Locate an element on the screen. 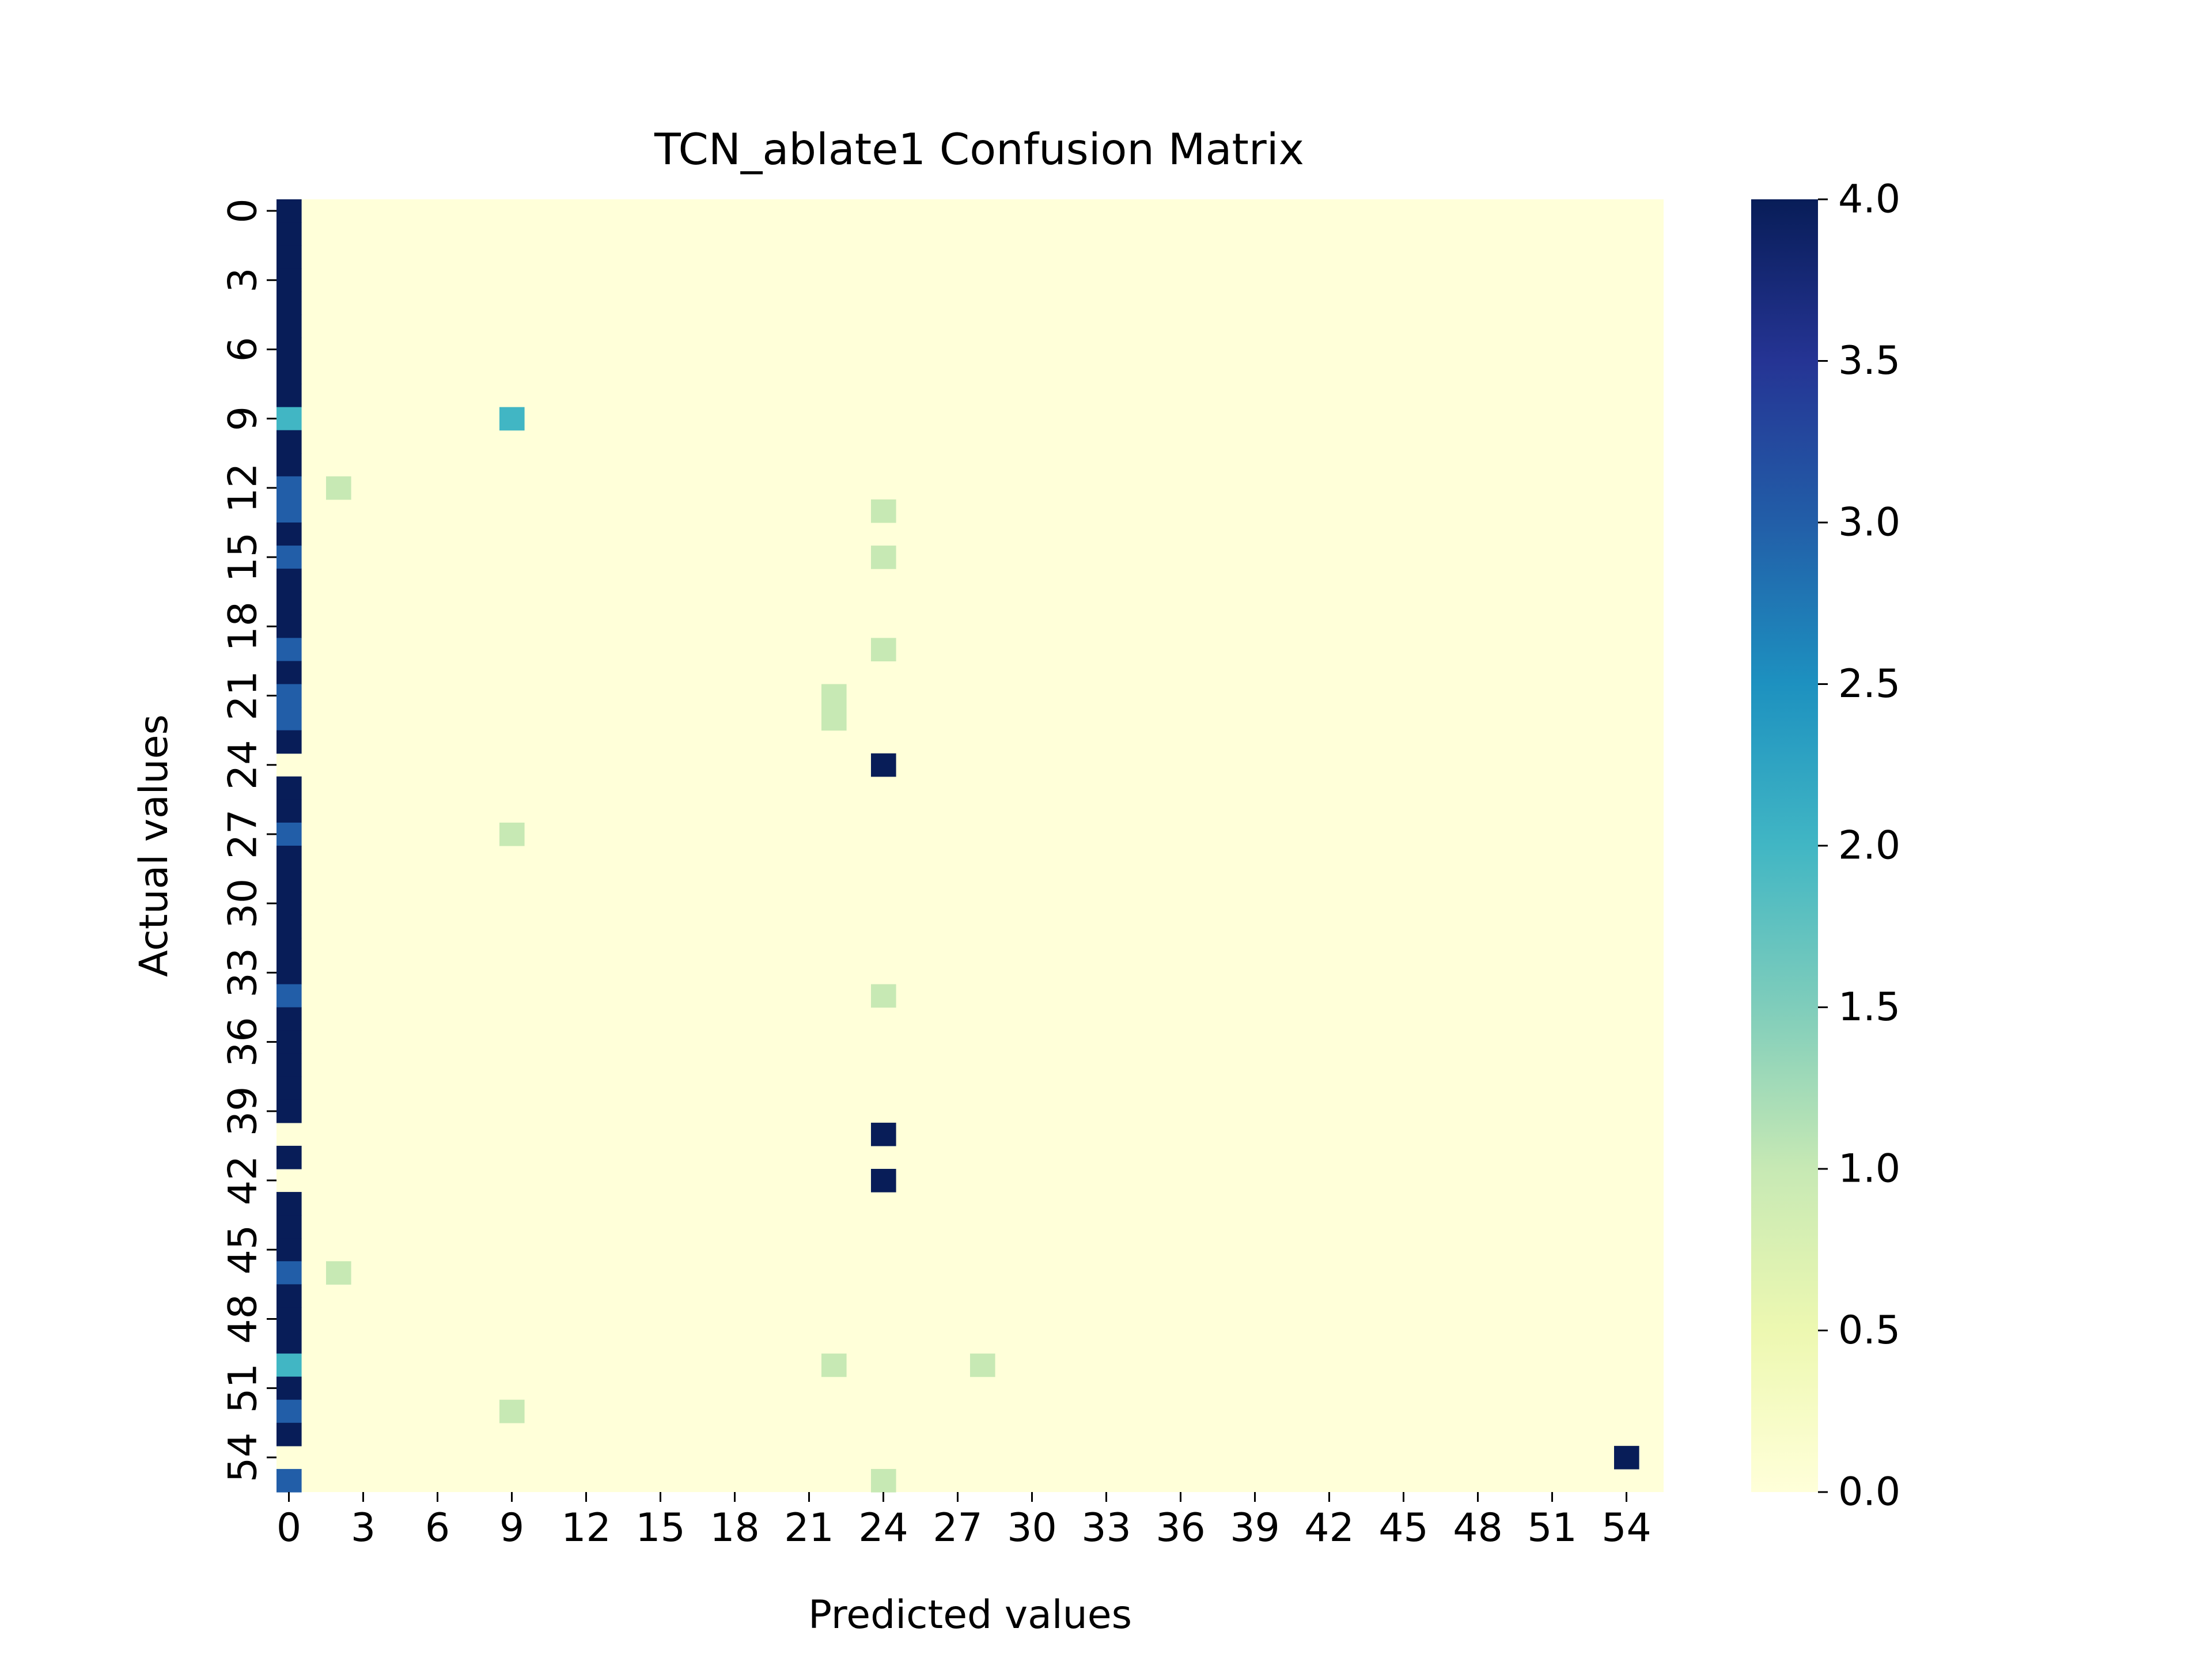 This screenshot has height=1662, width=2212. y-axis-label: Actual values is located at coordinates (154, 845).